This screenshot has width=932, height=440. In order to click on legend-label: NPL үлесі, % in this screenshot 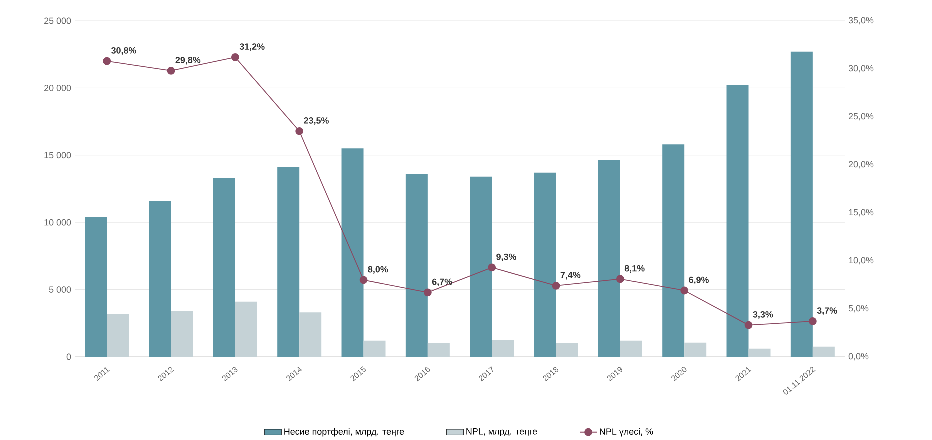, I will do `click(627, 432)`.